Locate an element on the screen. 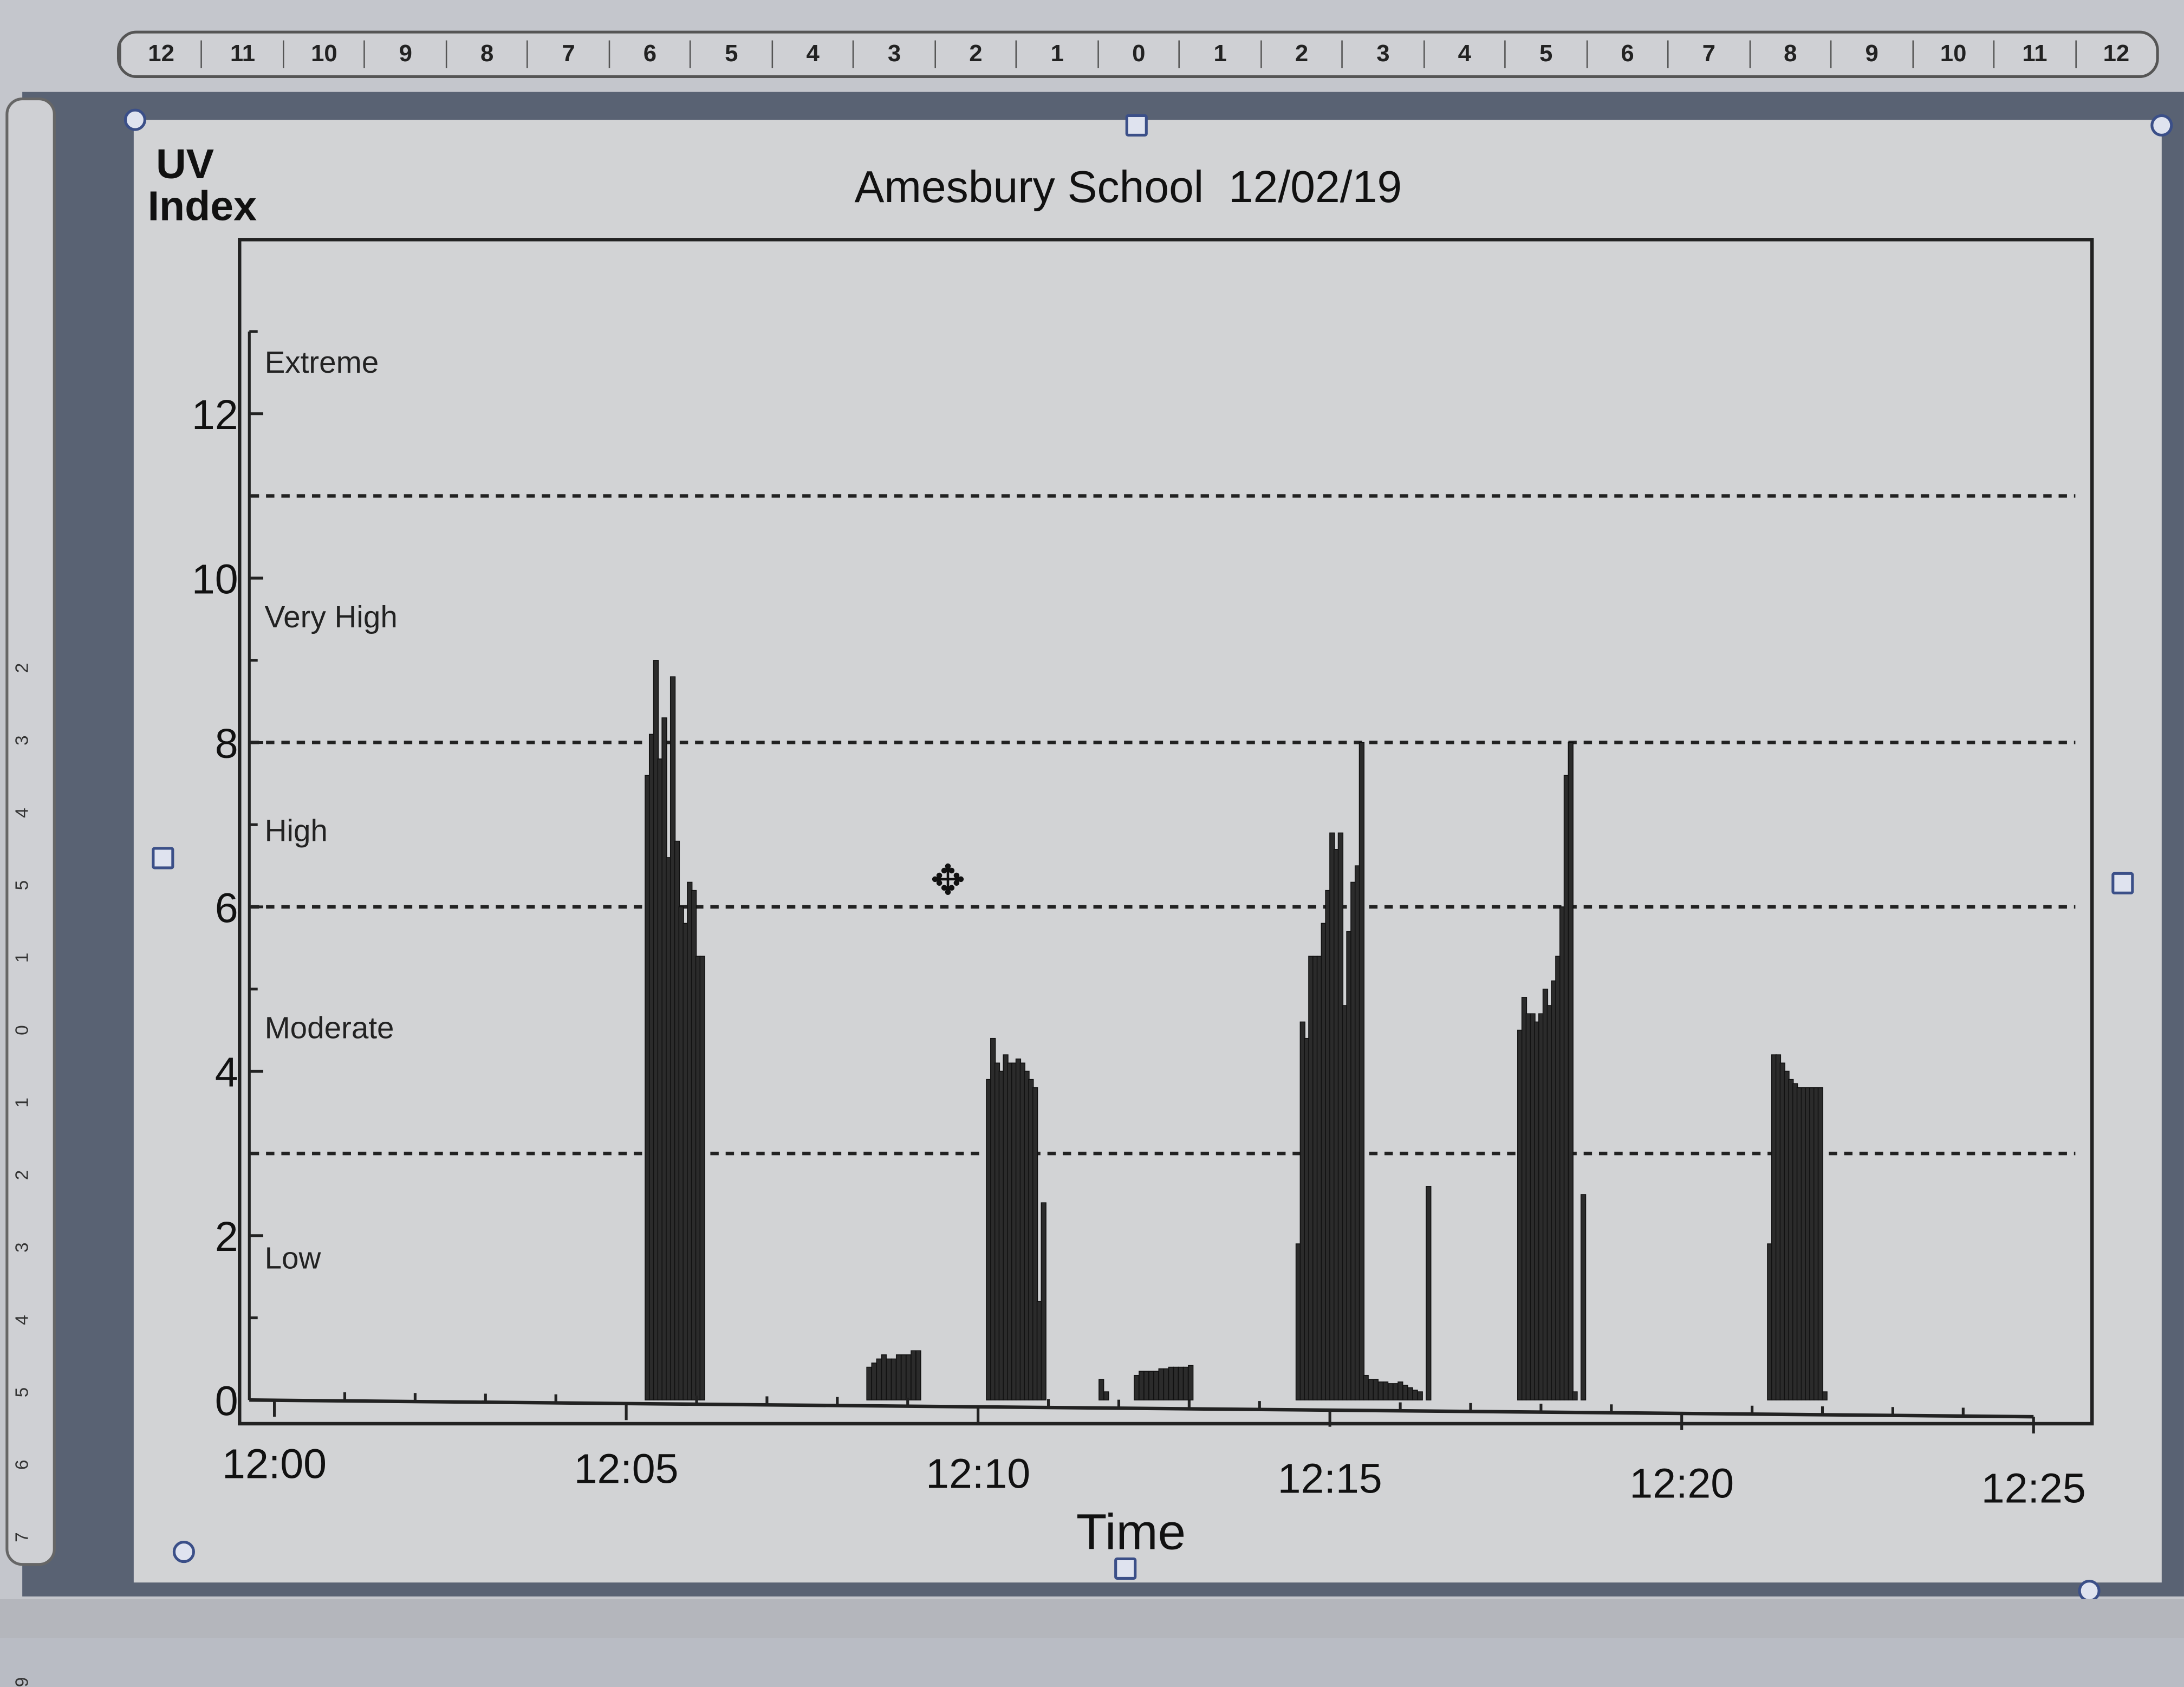 This screenshot has height=1687, width=2184. y-tick-label: 6 is located at coordinates (226, 908).